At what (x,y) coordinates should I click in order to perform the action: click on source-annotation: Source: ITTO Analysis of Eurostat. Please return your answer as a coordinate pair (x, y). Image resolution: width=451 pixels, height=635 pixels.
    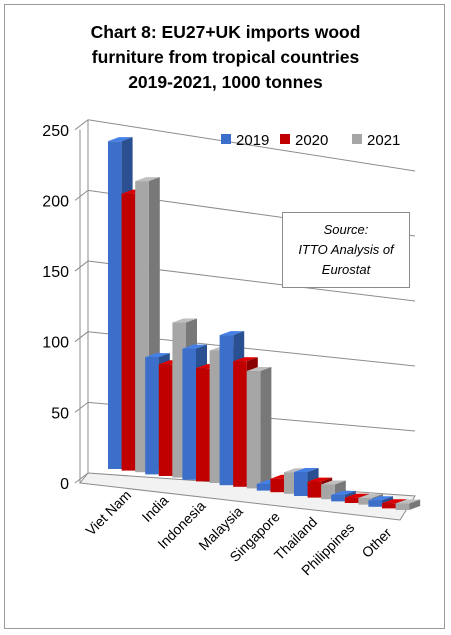
    Looking at the image, I should click on (346, 250).